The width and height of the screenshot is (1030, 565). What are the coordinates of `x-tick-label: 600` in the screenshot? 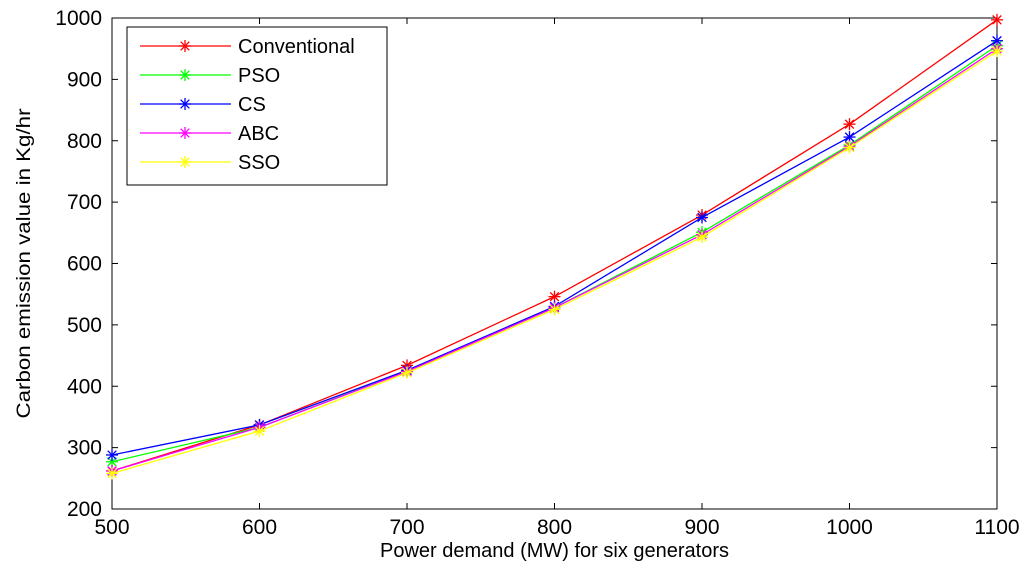 It's located at (259, 527).